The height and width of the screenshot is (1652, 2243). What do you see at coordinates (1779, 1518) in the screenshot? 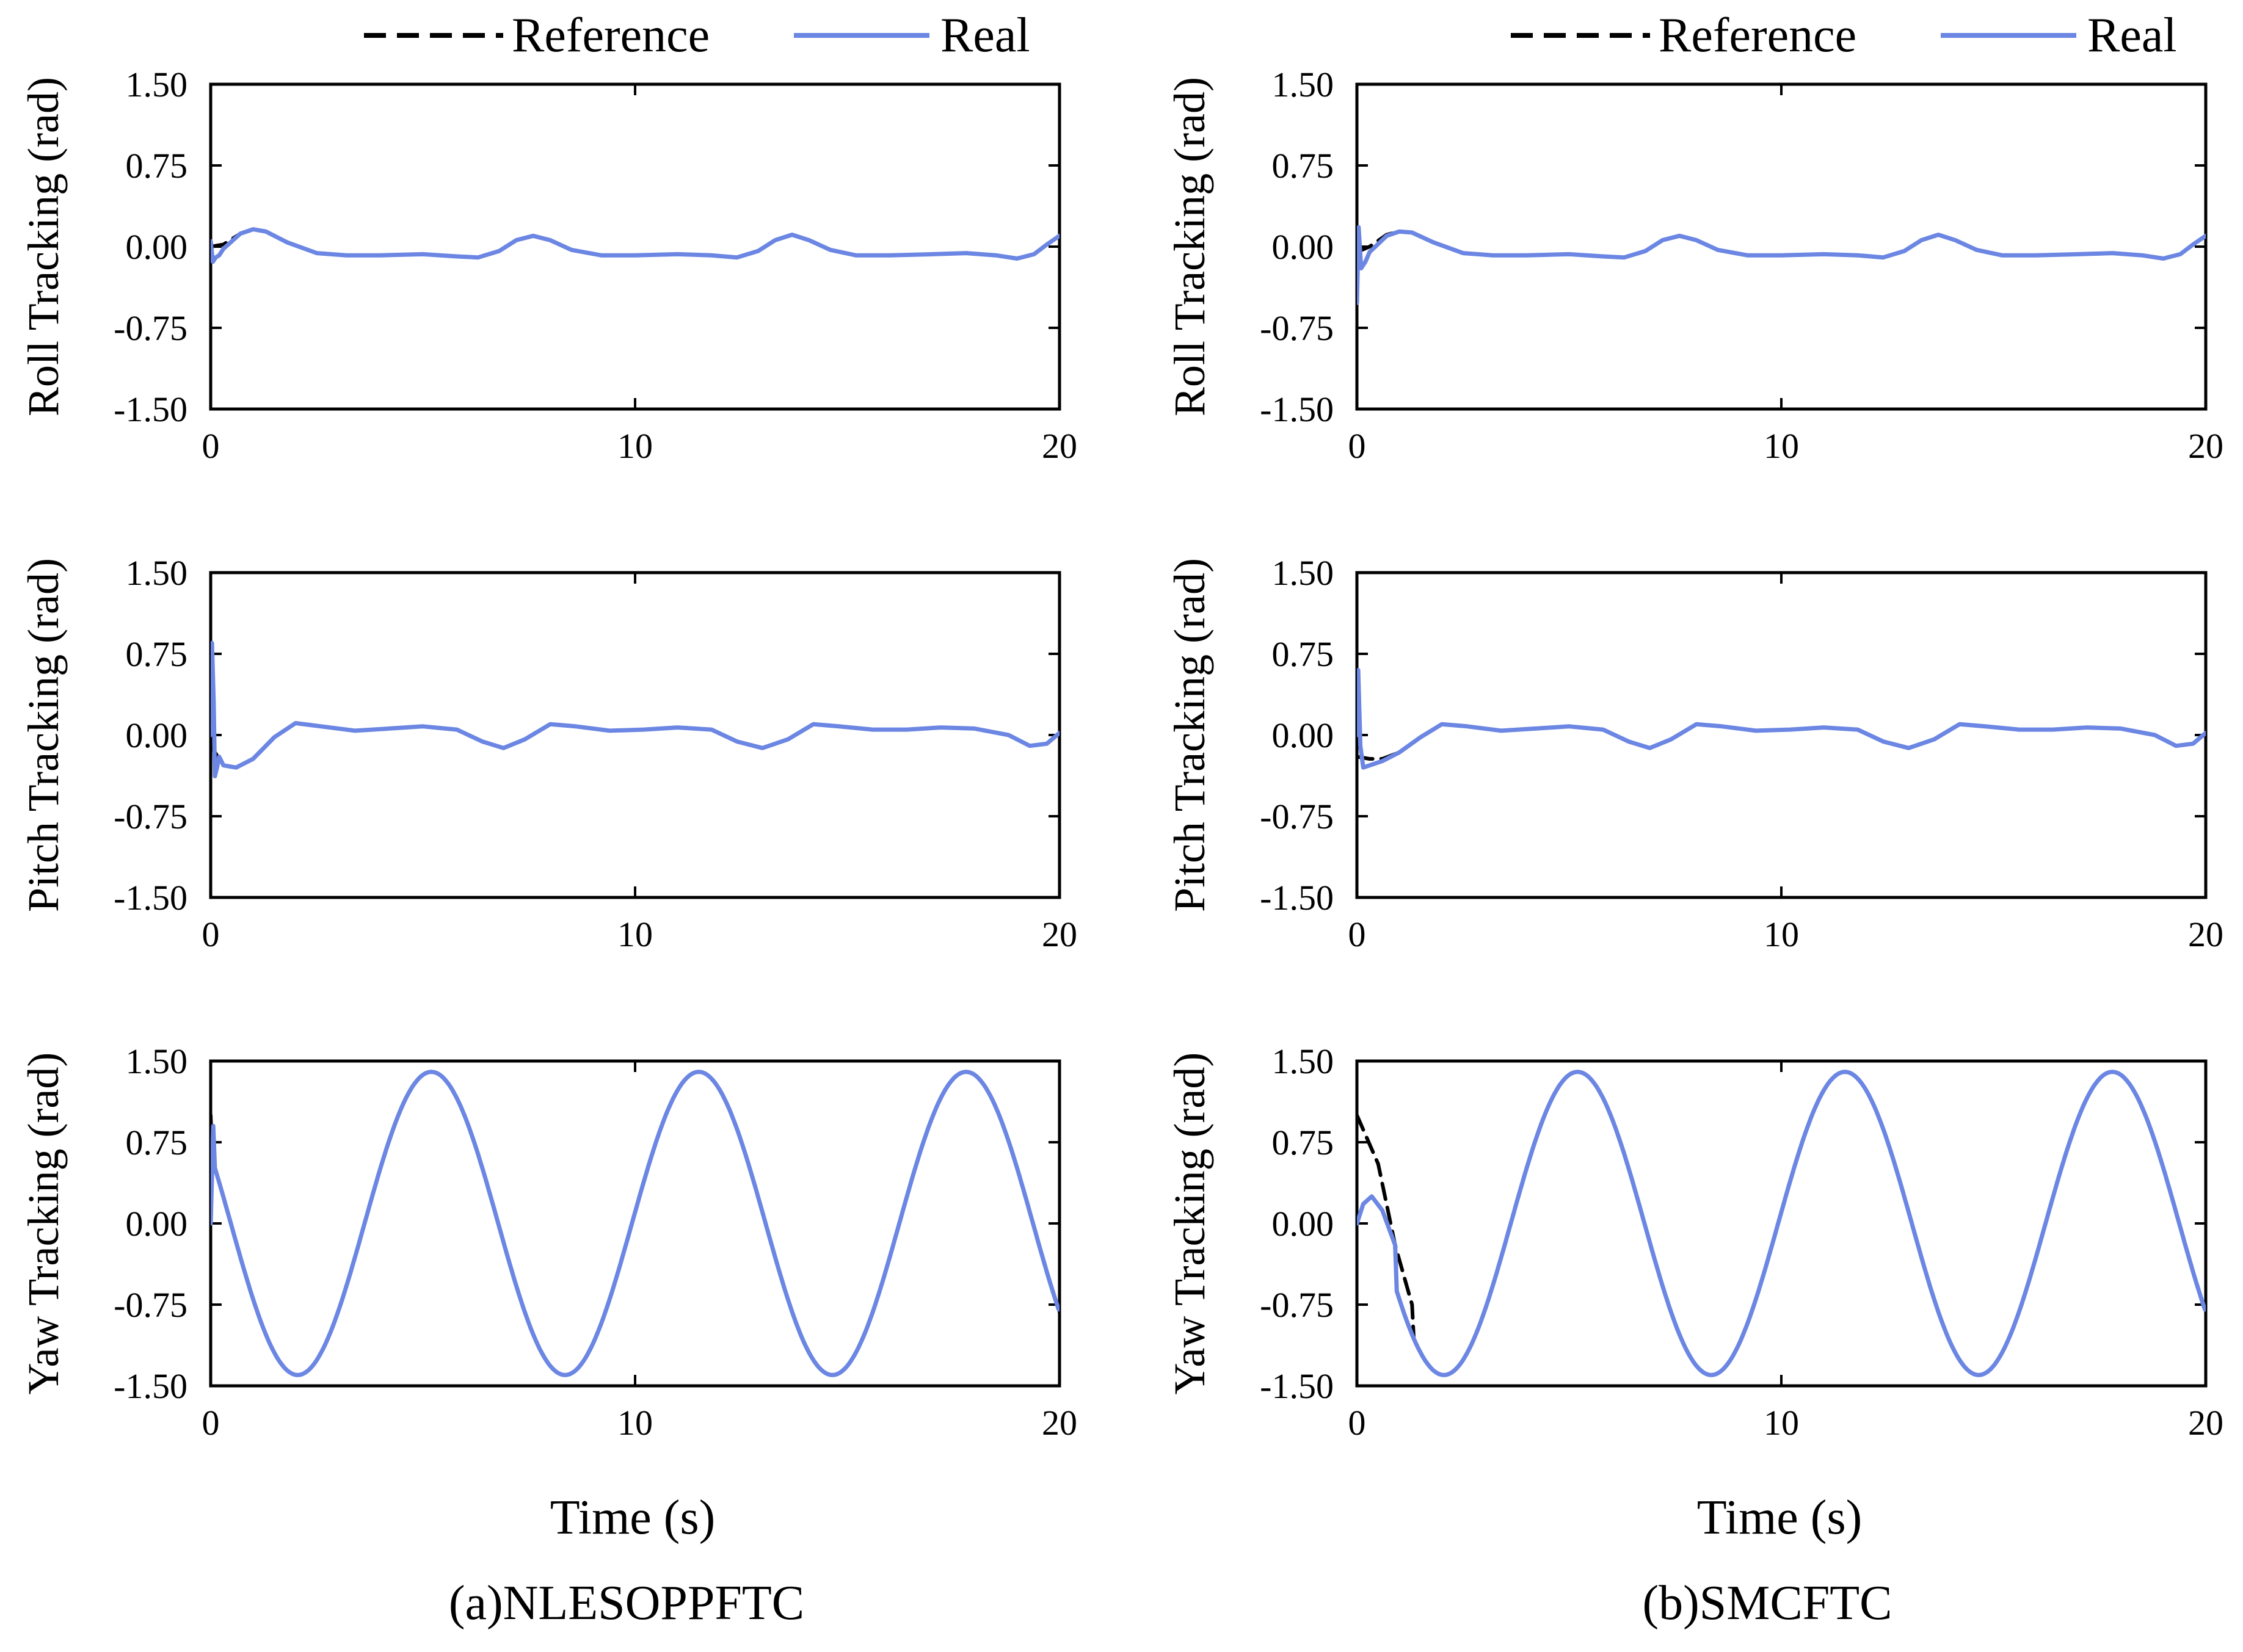
I see `x-axis-label-b: Time (s)` at bounding box center [1779, 1518].